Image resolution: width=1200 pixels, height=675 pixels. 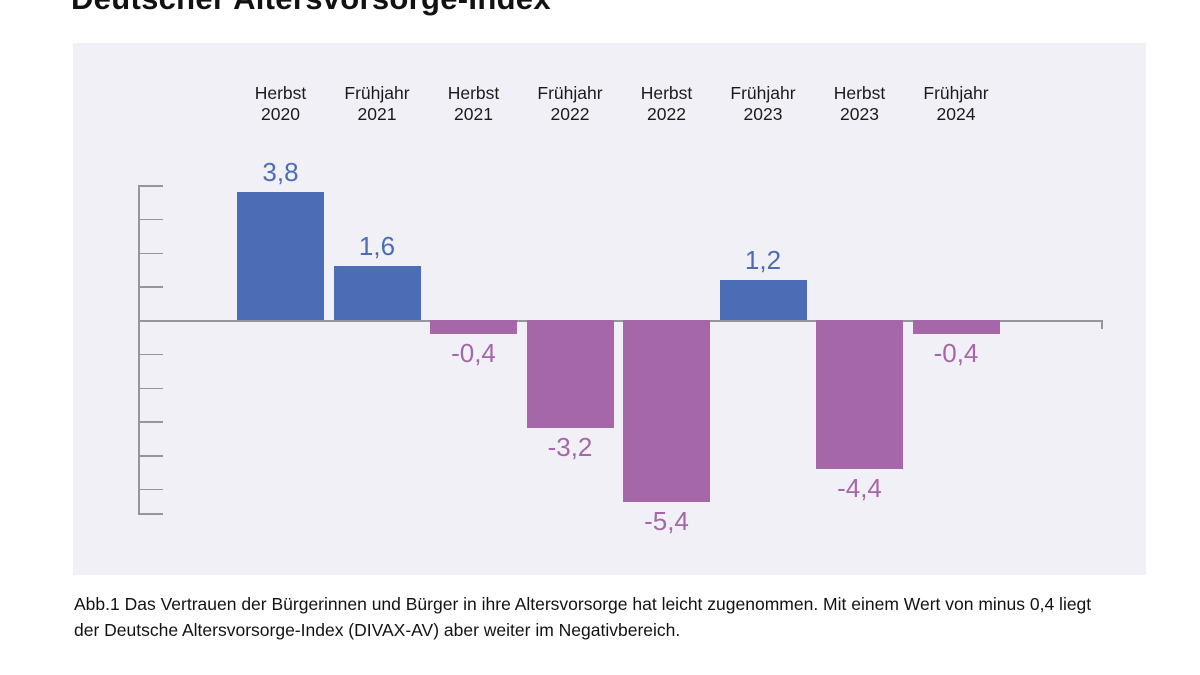 What do you see at coordinates (570, 103) in the screenshot?
I see `category-label: Frühjahr 2022` at bounding box center [570, 103].